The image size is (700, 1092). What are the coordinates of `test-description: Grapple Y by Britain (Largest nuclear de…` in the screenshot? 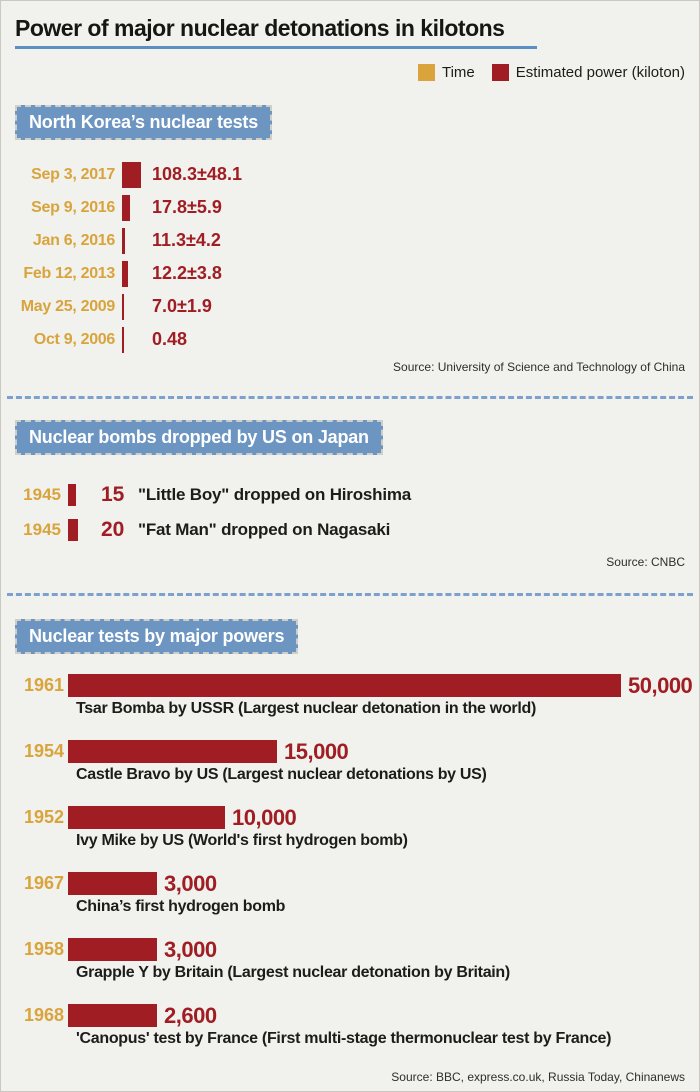 It's located at (293, 972).